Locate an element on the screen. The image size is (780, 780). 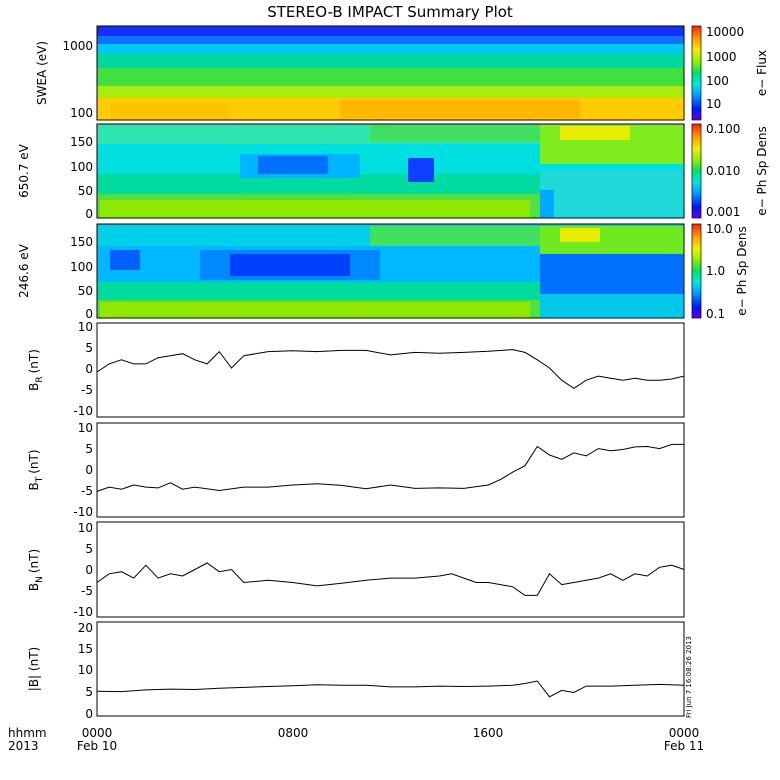
panel-br: BR (nT) 10 5 0 -5 -10 is located at coordinates (356, 369).